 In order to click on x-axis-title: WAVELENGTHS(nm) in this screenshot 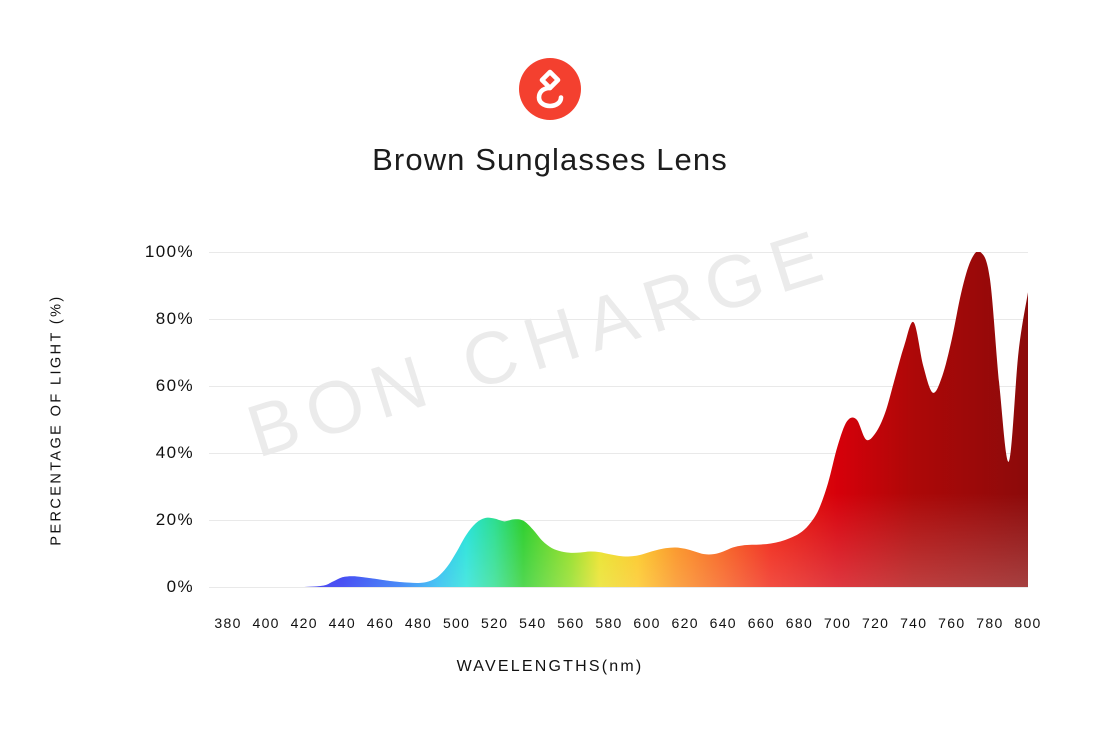, I will do `click(550, 666)`.